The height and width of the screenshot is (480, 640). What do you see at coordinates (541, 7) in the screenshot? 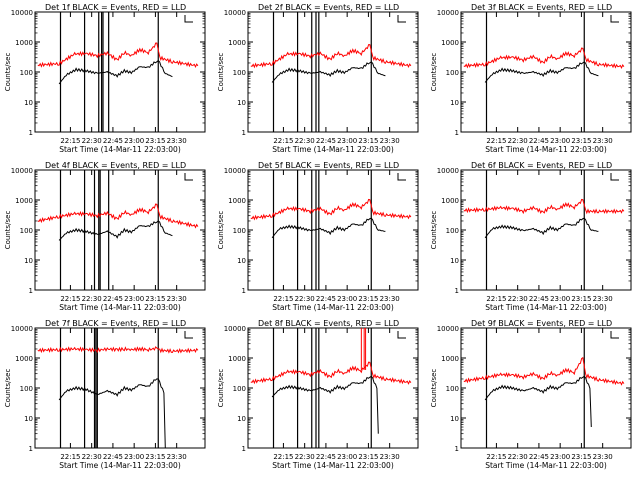
I see `panel-title: Det 3f BLACK = Events, RED = LLD` at bounding box center [541, 7].